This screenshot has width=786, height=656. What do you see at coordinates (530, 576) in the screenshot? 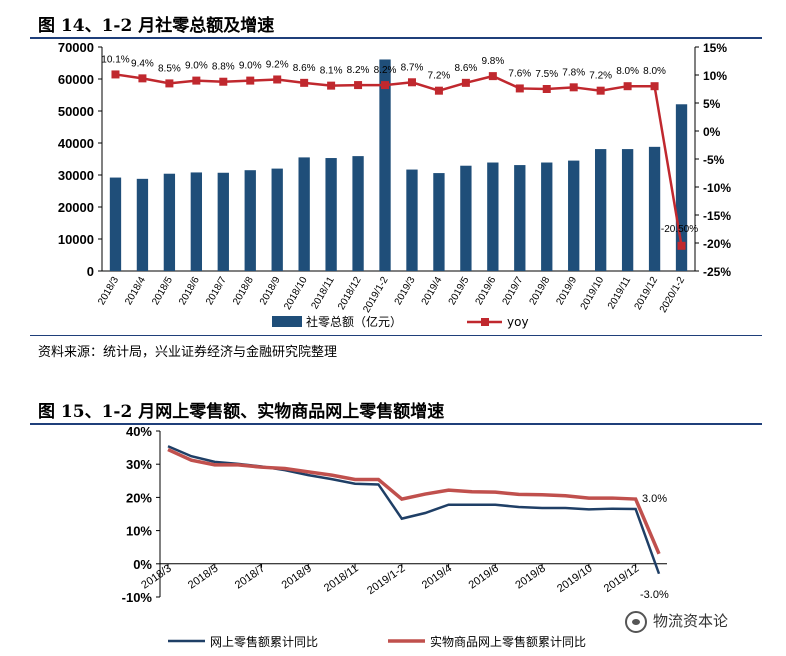
I see `x-tick-label: 2019/8` at bounding box center [530, 576].